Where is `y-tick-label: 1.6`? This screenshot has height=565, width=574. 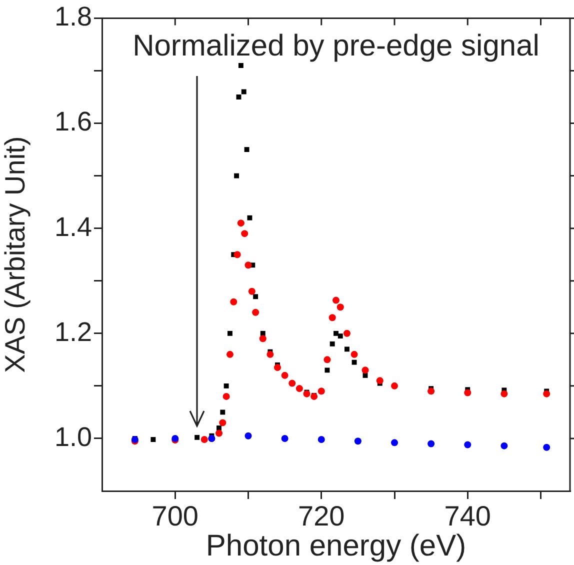 y-tick-label: 1.6 is located at coordinates (73, 121).